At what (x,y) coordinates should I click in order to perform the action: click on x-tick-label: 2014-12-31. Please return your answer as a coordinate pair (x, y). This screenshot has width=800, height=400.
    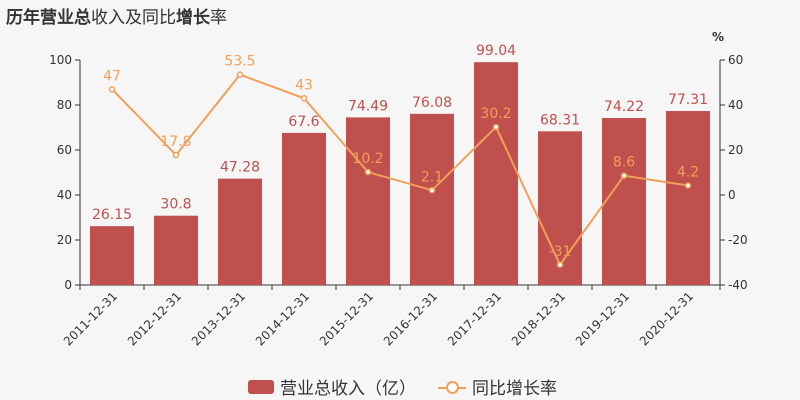
    Looking at the image, I should click on (282, 318).